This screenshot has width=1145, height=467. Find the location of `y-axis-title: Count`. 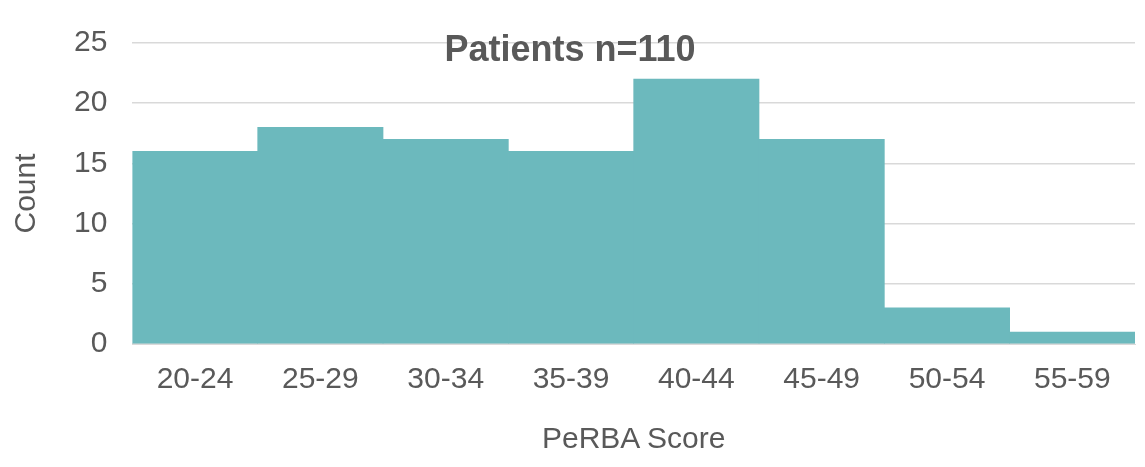

y-axis-title: Count is located at coordinates (25, 193).